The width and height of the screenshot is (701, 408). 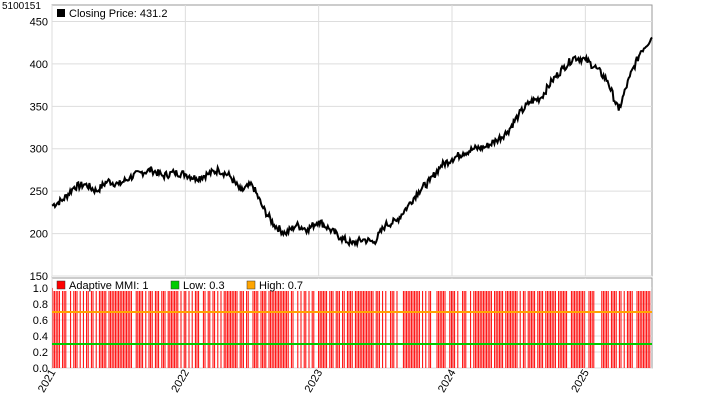 What do you see at coordinates (204, 286) in the screenshot?
I see `low-legend-label: Low: 0.3` at bounding box center [204, 286].